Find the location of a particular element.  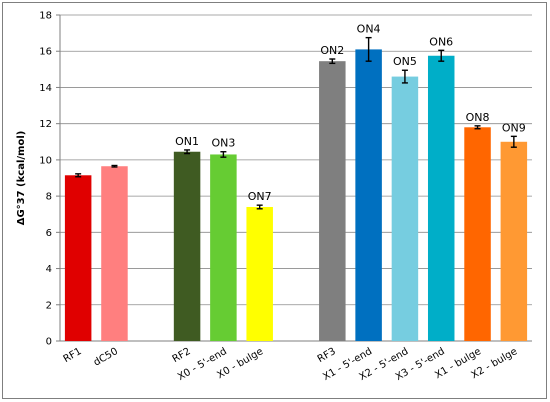

y-axis-ticks: 0 2 4 6 8 10 12 14 16 18 is located at coordinates (49, 179).